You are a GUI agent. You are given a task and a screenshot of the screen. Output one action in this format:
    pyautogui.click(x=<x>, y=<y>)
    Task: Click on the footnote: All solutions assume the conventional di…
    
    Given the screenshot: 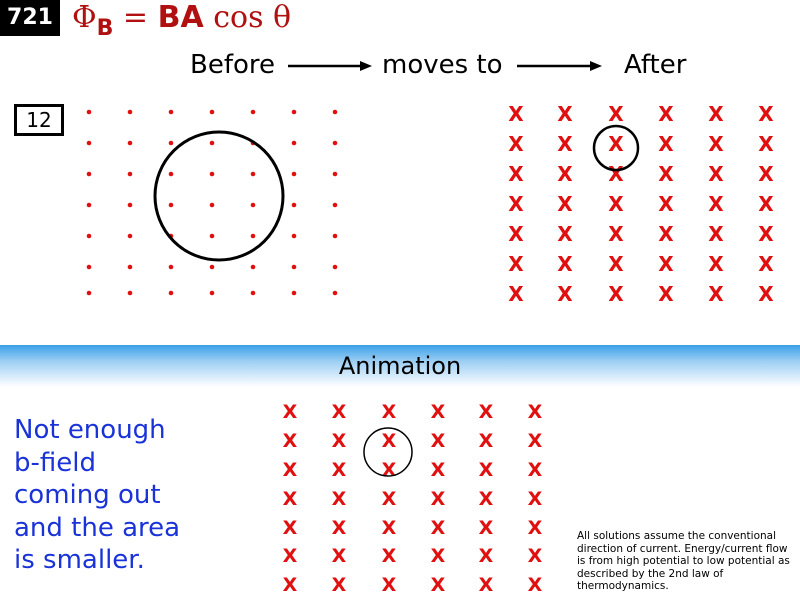 What is the action you would take?
    pyautogui.click(x=683, y=561)
    